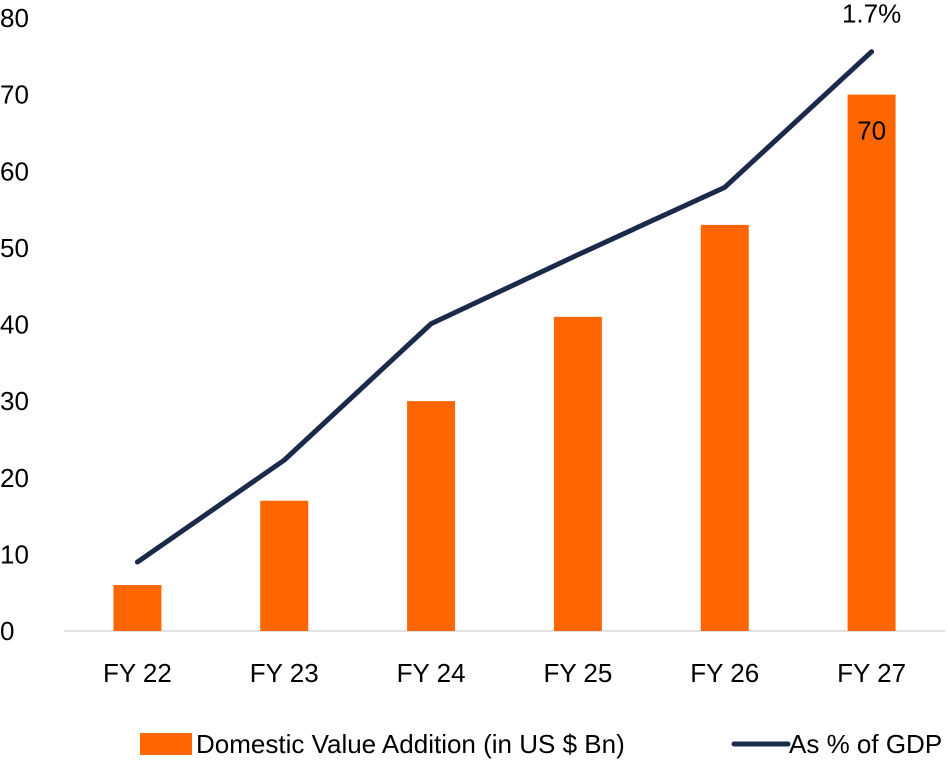 Image resolution: width=950 pixels, height=760 pixels. What do you see at coordinates (14, 95) in the screenshot?
I see `y-tick-label: 70` at bounding box center [14, 95].